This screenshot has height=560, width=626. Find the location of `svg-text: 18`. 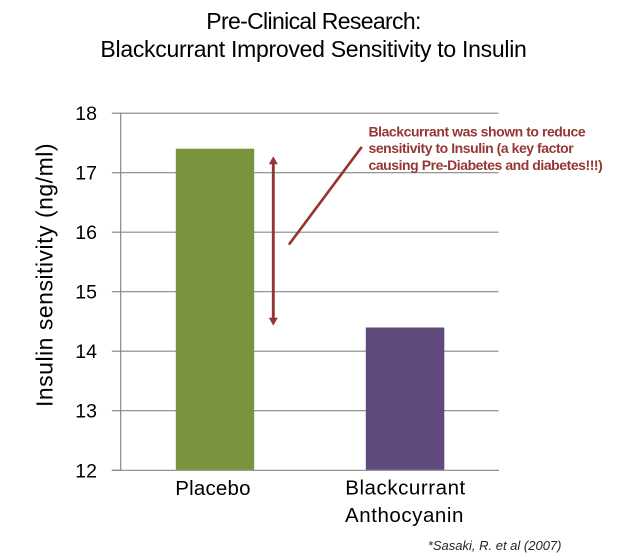

svg-text: 18 is located at coordinates (86, 114).